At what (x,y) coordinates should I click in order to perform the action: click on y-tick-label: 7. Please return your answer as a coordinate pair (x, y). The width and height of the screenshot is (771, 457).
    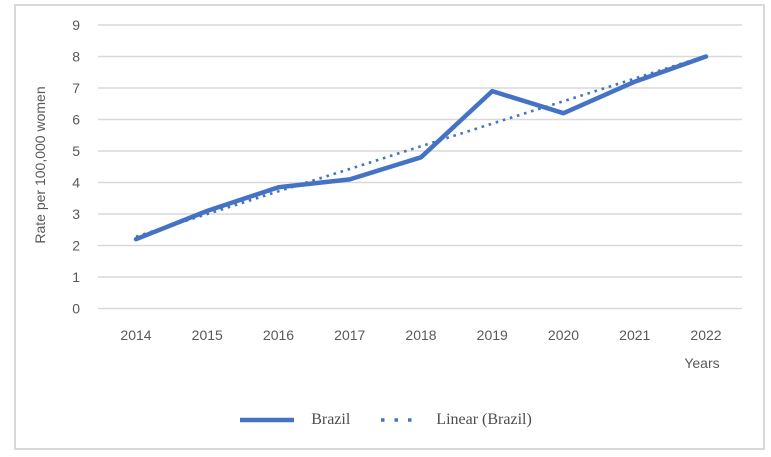
    Looking at the image, I should click on (76, 88).